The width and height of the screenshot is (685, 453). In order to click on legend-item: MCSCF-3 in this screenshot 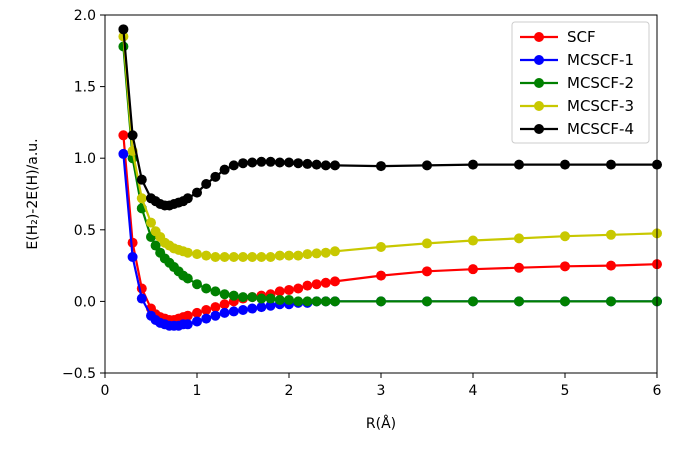, I will do `click(577, 106)`.